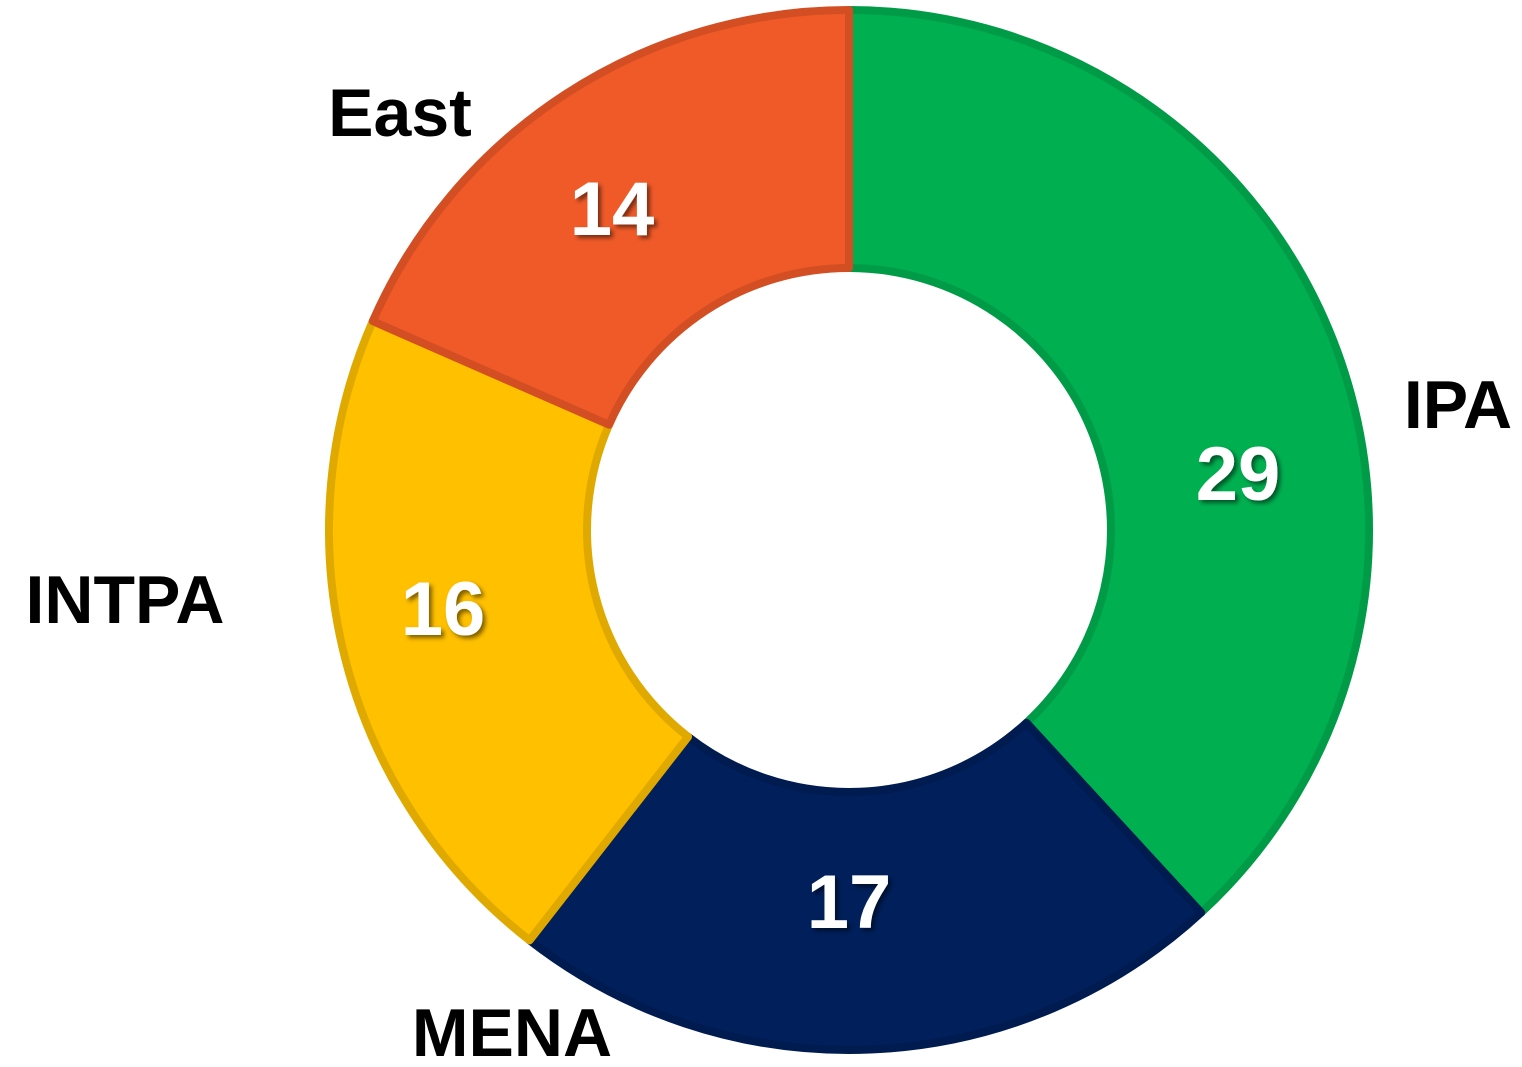 Image resolution: width=1522 pixels, height=1067 pixels. Describe the element at coordinates (849, 902) in the screenshot. I see `value-label: 17` at that location.